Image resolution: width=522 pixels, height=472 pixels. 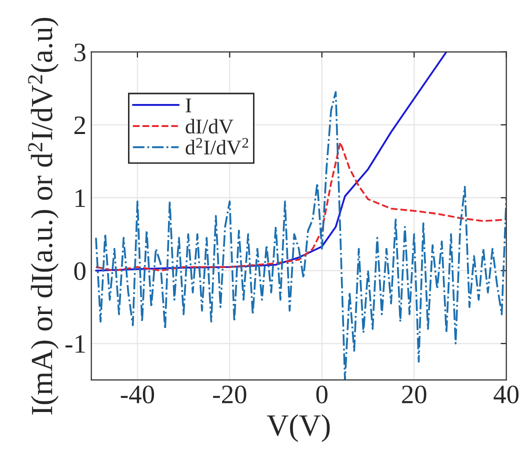 What do you see at coordinates (322, 395) in the screenshot?
I see `x-tick-label: 0` at bounding box center [322, 395].